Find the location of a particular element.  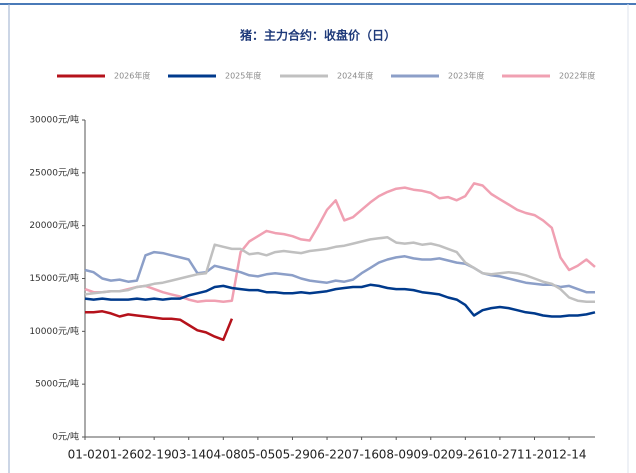

y-tick-label: 0元/吨 is located at coordinates (65, 437).